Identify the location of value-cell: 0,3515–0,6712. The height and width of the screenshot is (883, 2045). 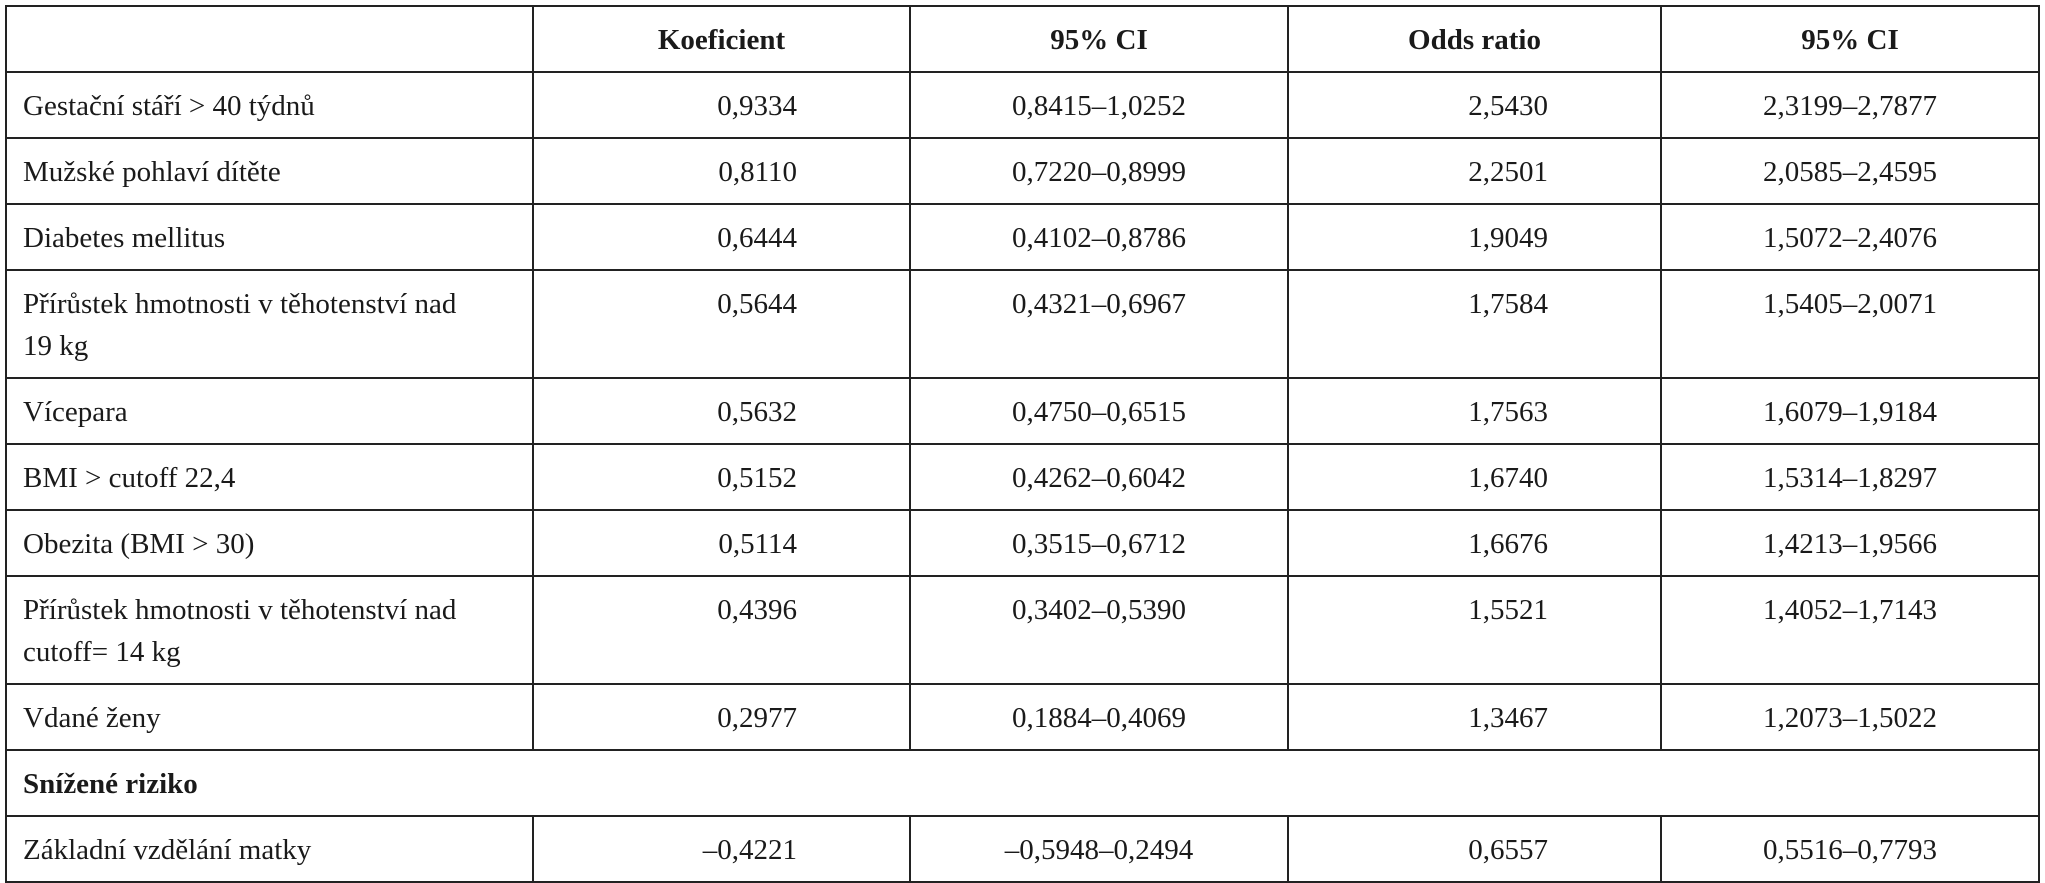
(1099, 543).